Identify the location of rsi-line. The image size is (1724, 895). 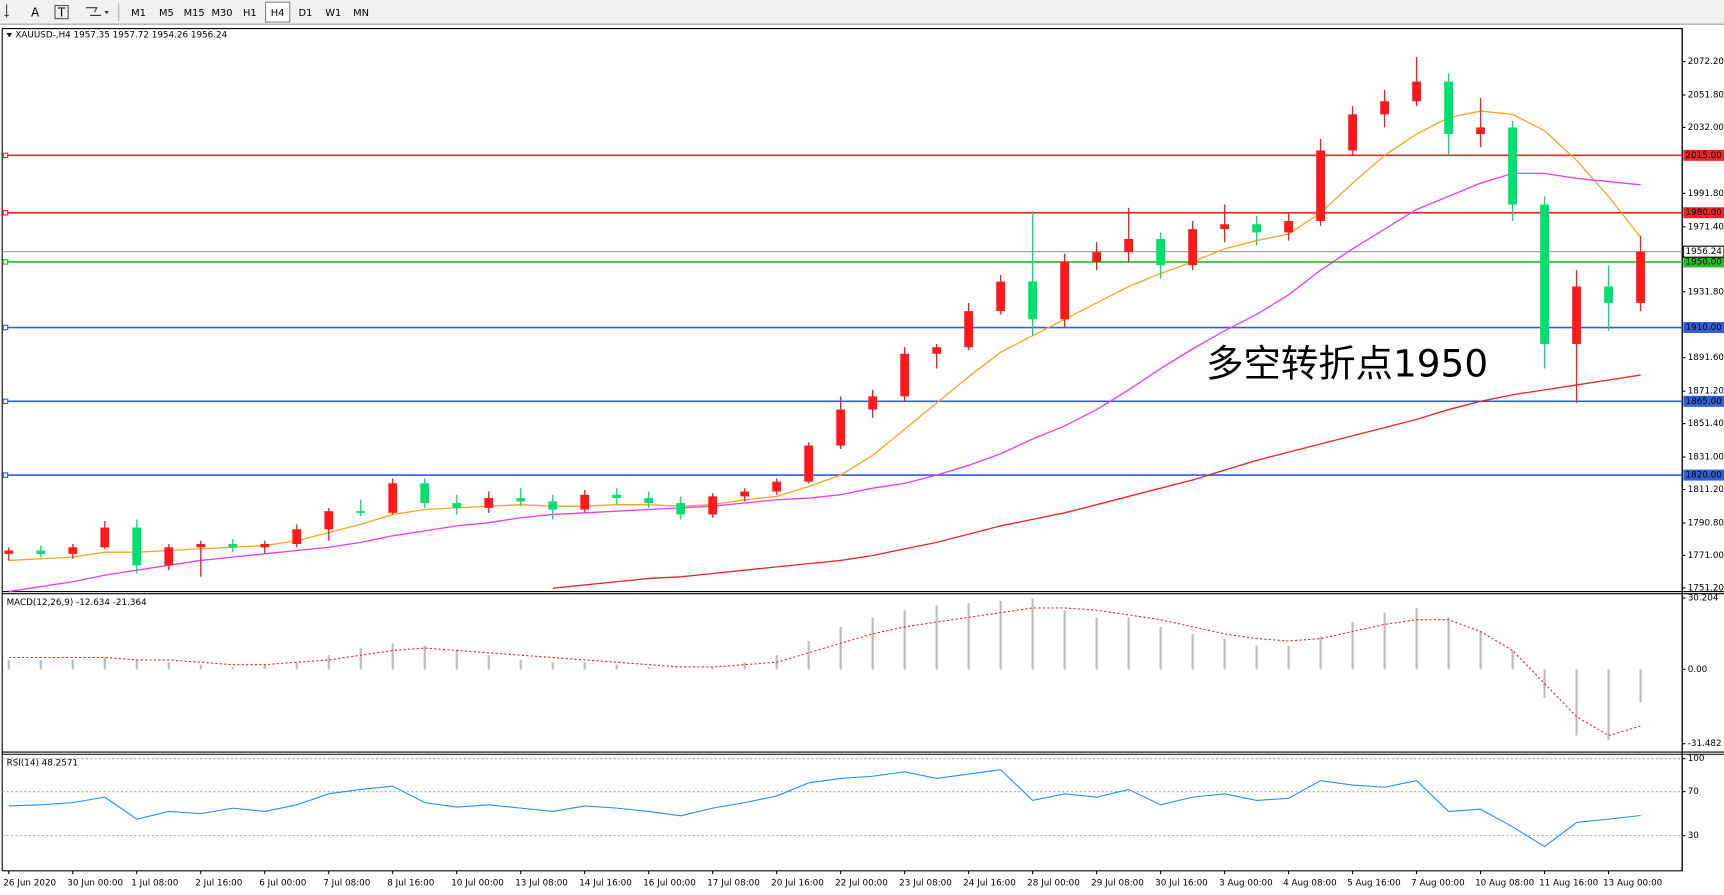
(824, 808).